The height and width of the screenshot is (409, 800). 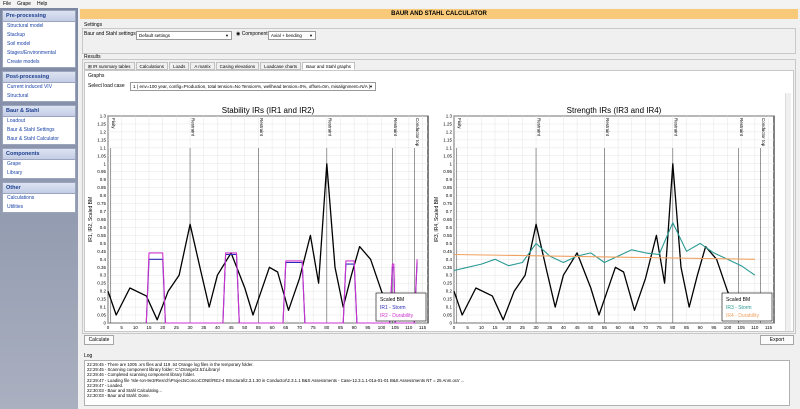 I want to click on sidebar-item-grape: Grape, so click(x=14, y=164).